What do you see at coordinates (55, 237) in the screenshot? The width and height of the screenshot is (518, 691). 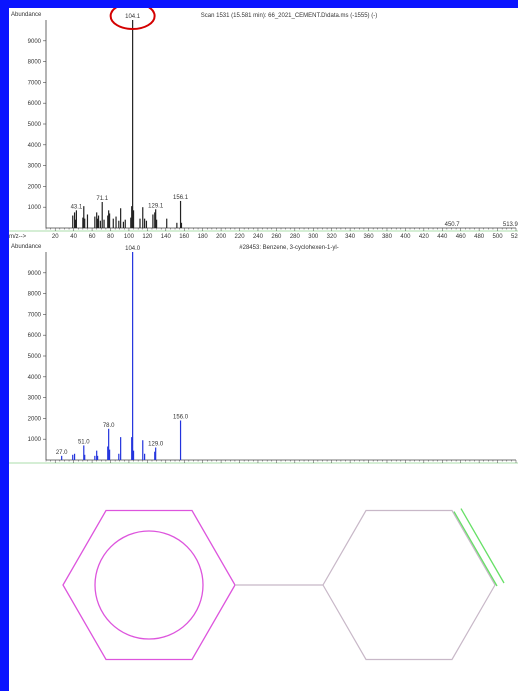 I see `x-tick-label: 20` at bounding box center [55, 237].